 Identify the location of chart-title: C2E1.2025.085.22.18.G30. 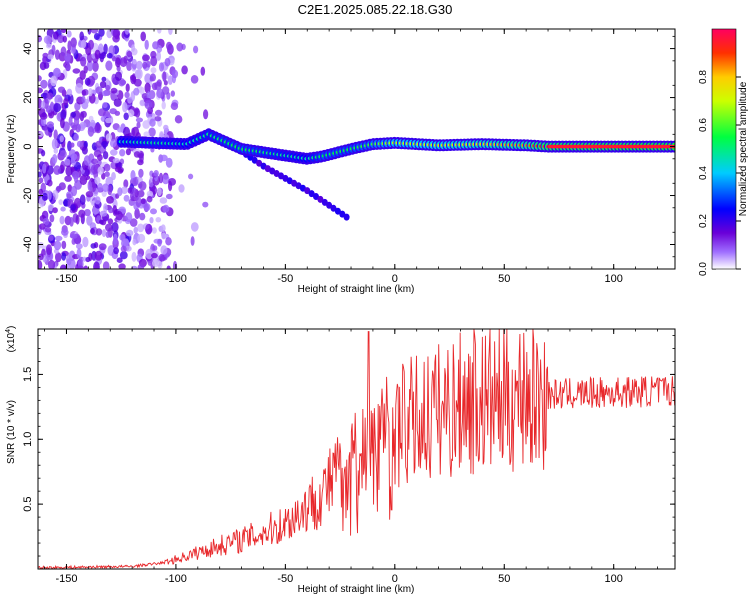
(375, 9).